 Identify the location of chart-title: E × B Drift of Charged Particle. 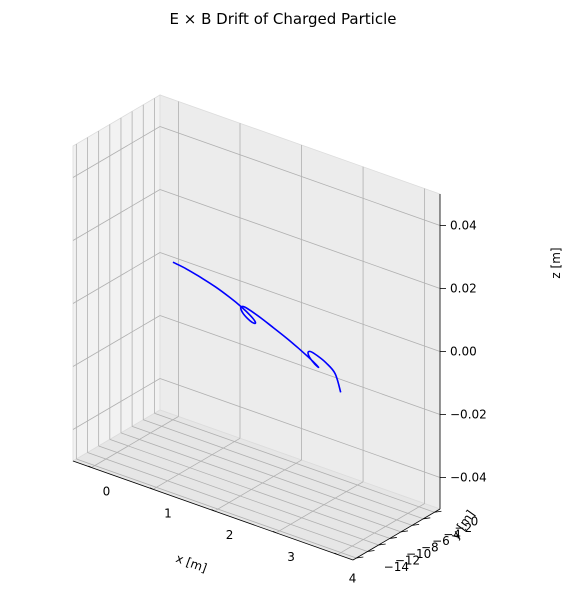
(283, 19).